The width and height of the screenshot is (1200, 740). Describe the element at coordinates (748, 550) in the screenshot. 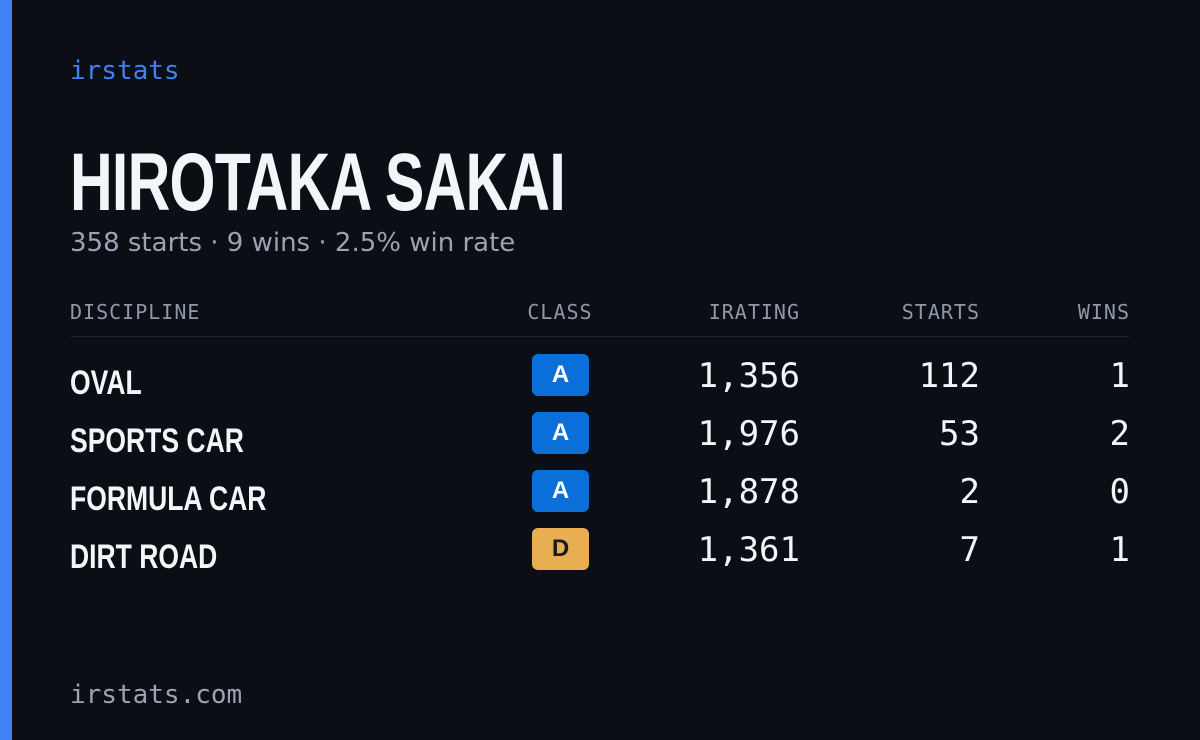

I see `irating-value: 1,361` at that location.